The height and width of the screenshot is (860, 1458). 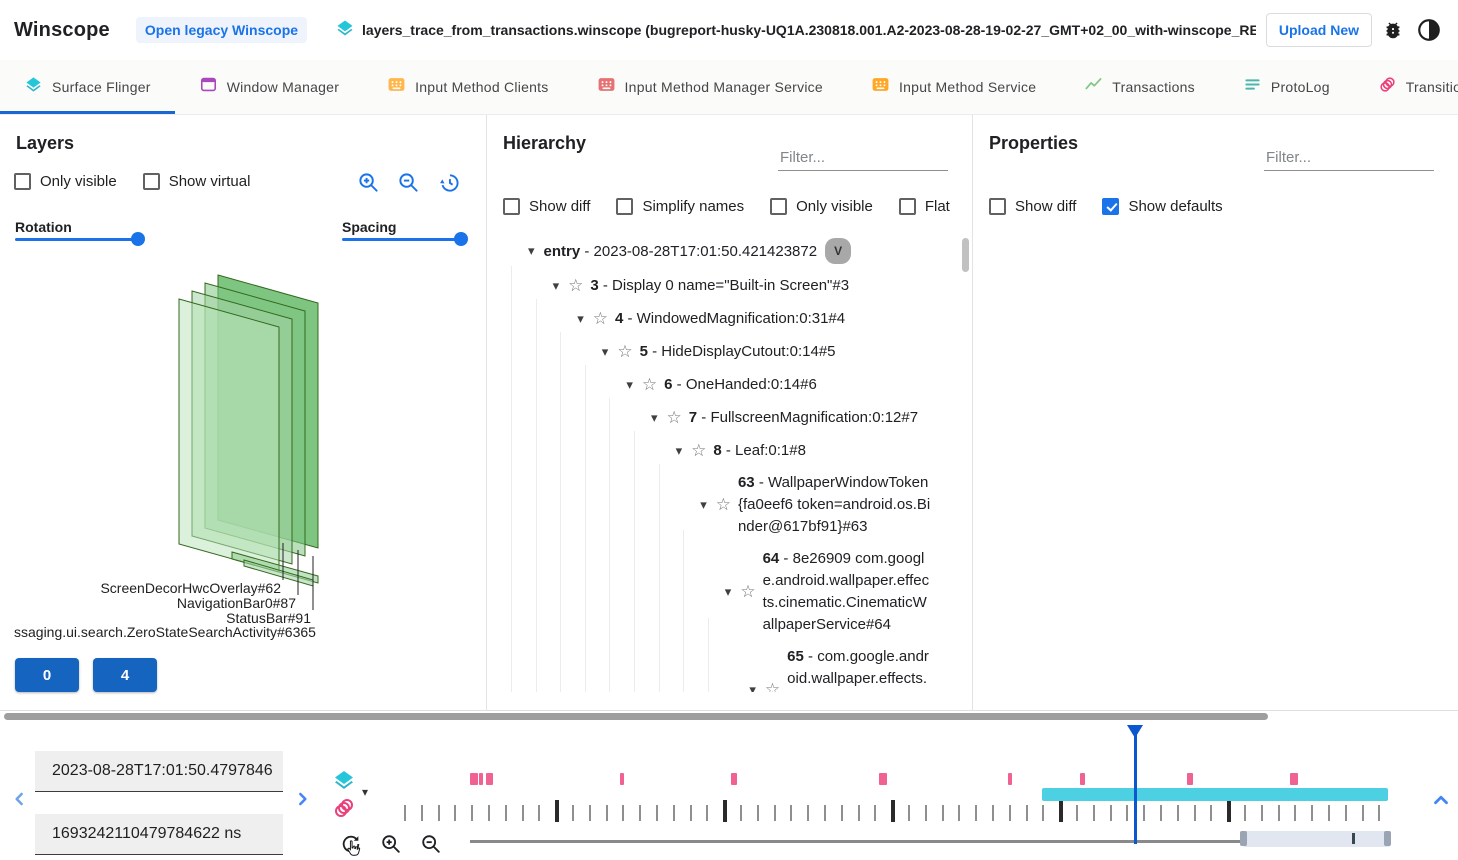 I want to click on checkbox-show-defaults: Show defaults, so click(x=1162, y=206).